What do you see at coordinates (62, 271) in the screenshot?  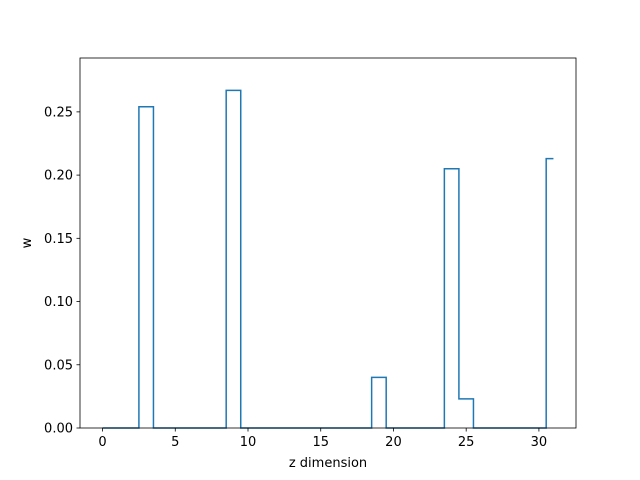 I see `y-axis-ticks: 0.00 0.05 0.10 0.15 0.20 0.25` at bounding box center [62, 271].